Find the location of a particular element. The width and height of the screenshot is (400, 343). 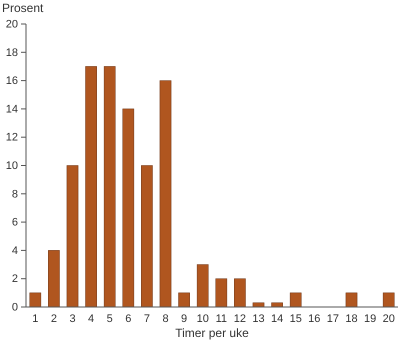

x-tick-label: 6 is located at coordinates (128, 318).